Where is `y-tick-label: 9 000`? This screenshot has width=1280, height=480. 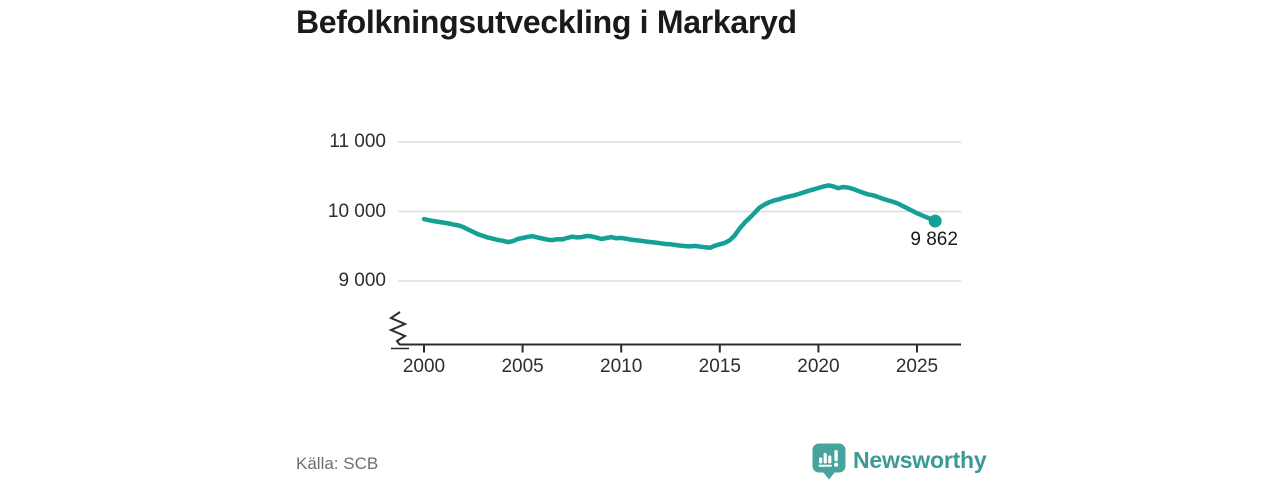
y-tick-label: 9 000 is located at coordinates (362, 280).